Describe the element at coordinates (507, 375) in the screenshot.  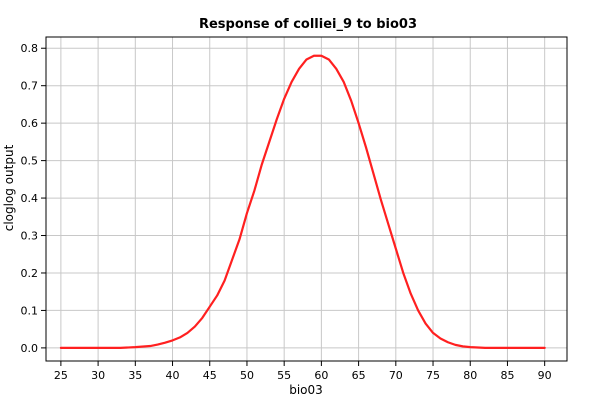
I see `x-tick-label: 85` at that location.